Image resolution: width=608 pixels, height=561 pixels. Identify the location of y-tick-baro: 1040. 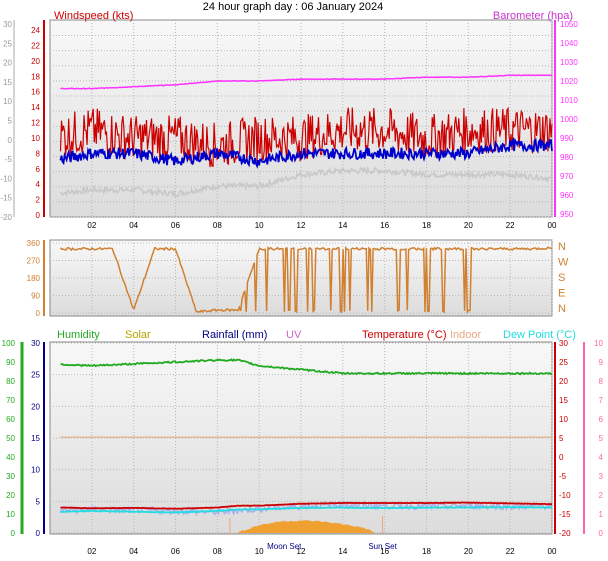
(569, 43).